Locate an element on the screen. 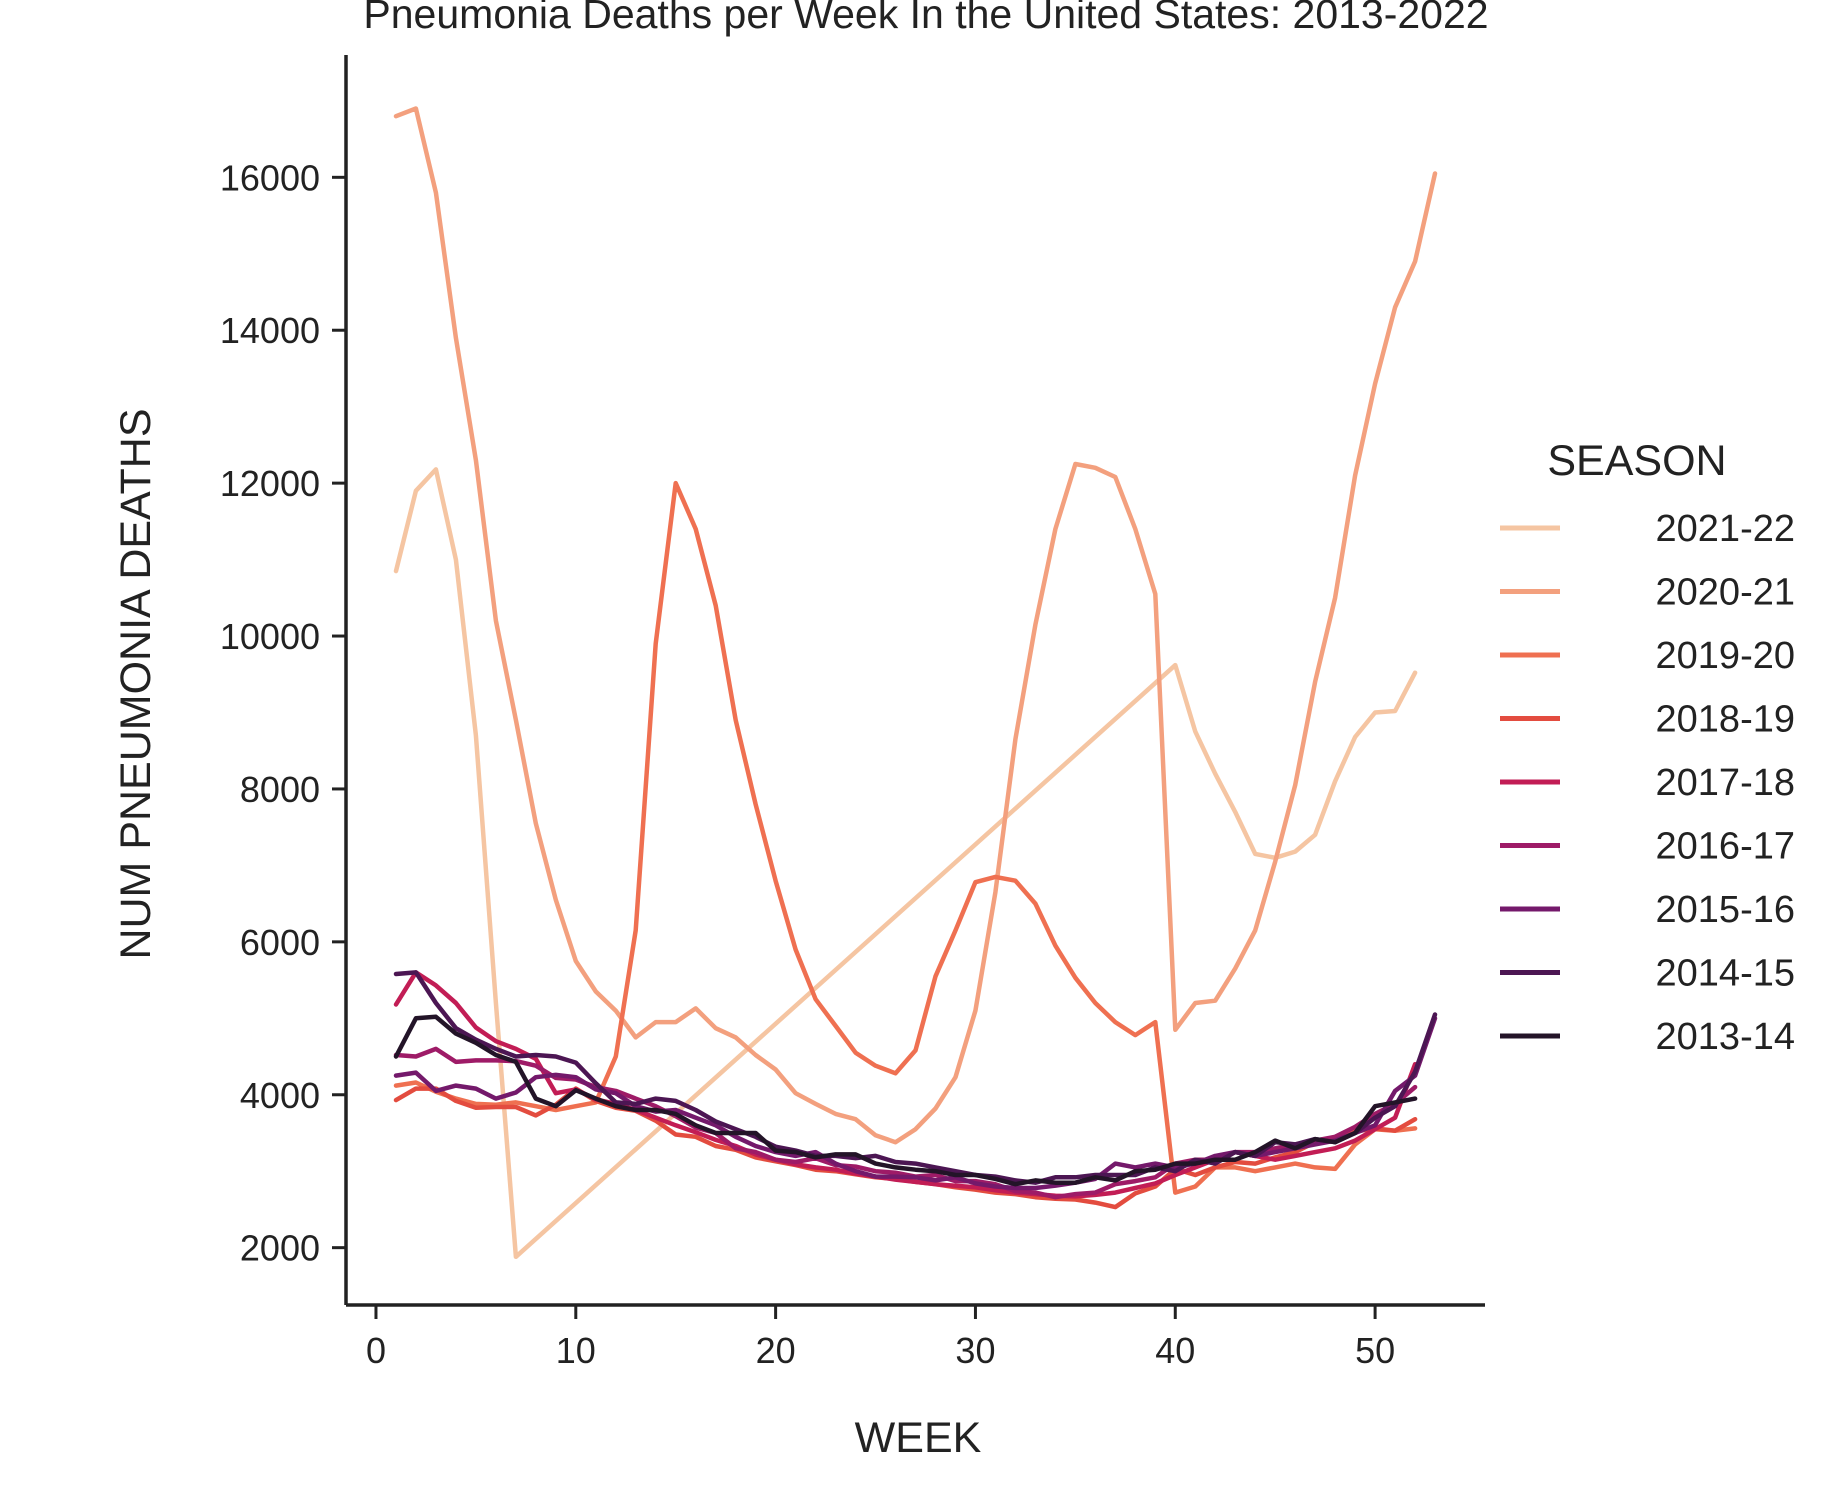 This screenshot has width=1833, height=1505. x-tick-label: 50 is located at coordinates (1375, 1350).